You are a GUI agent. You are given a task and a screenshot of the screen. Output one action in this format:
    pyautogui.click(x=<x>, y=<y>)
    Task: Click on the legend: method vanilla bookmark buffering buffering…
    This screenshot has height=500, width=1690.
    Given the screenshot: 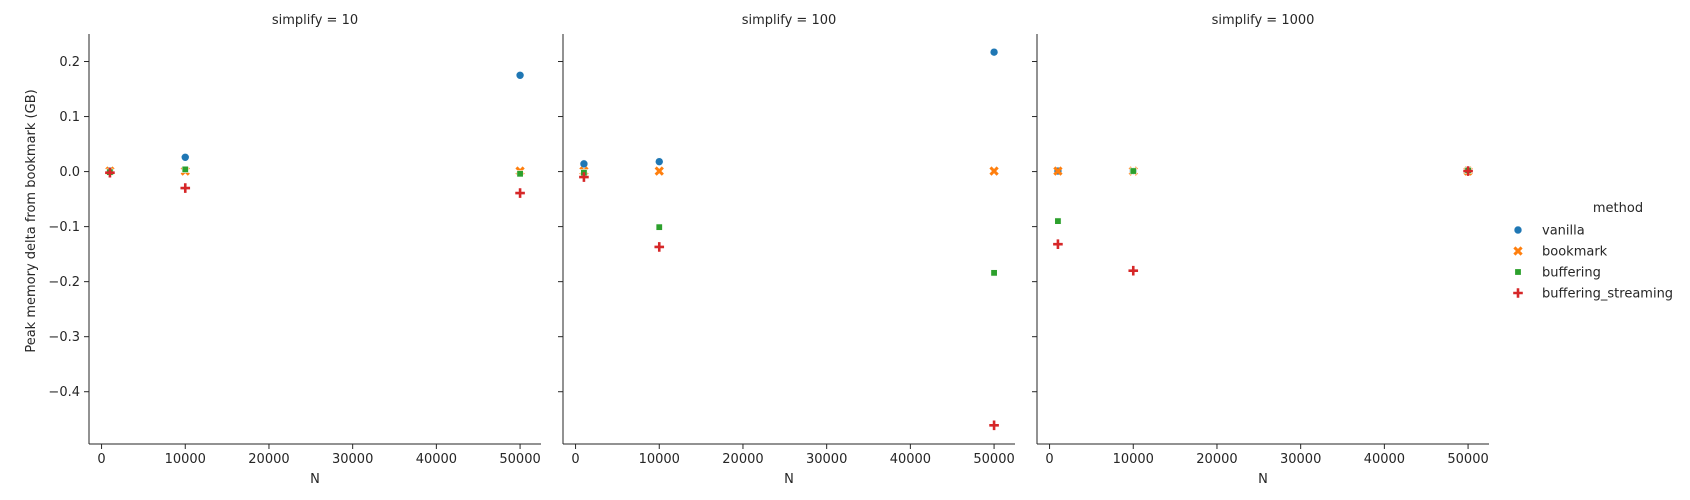 What is the action you would take?
    pyautogui.click(x=1593, y=251)
    